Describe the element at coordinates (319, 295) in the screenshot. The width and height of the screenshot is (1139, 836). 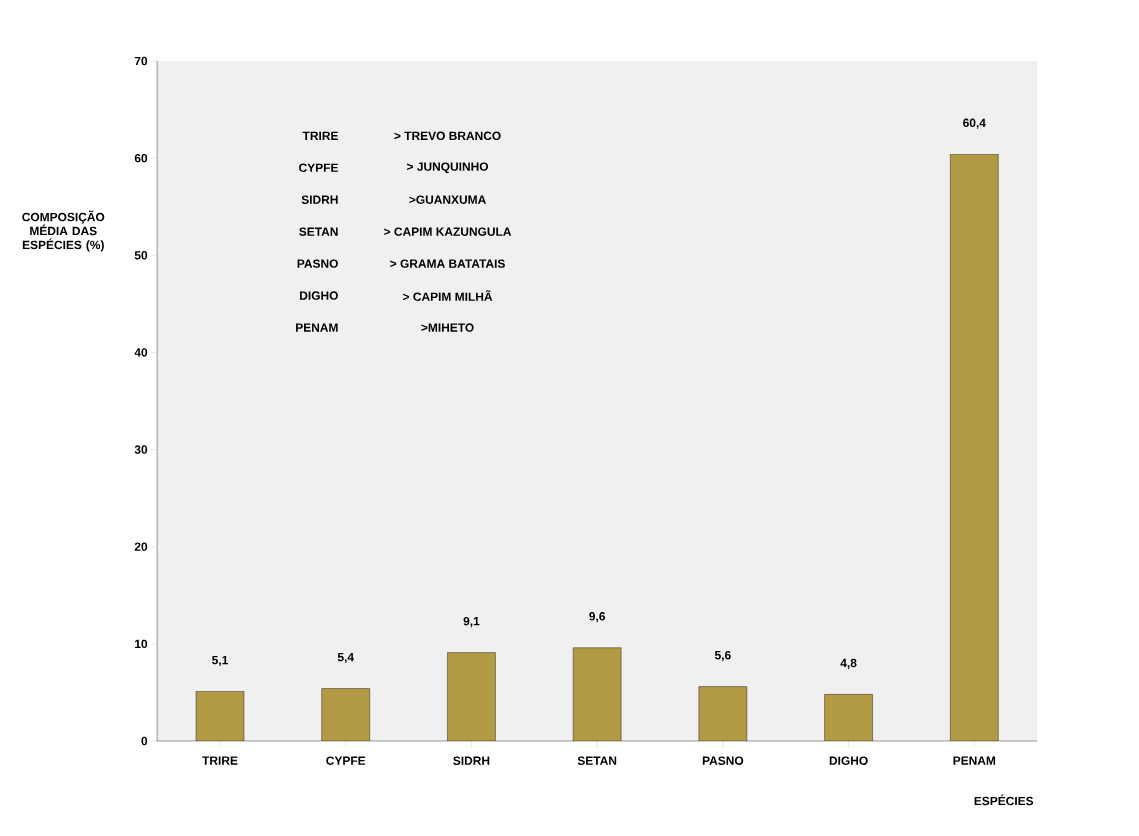
I see `annotation: DIGHO` at that location.